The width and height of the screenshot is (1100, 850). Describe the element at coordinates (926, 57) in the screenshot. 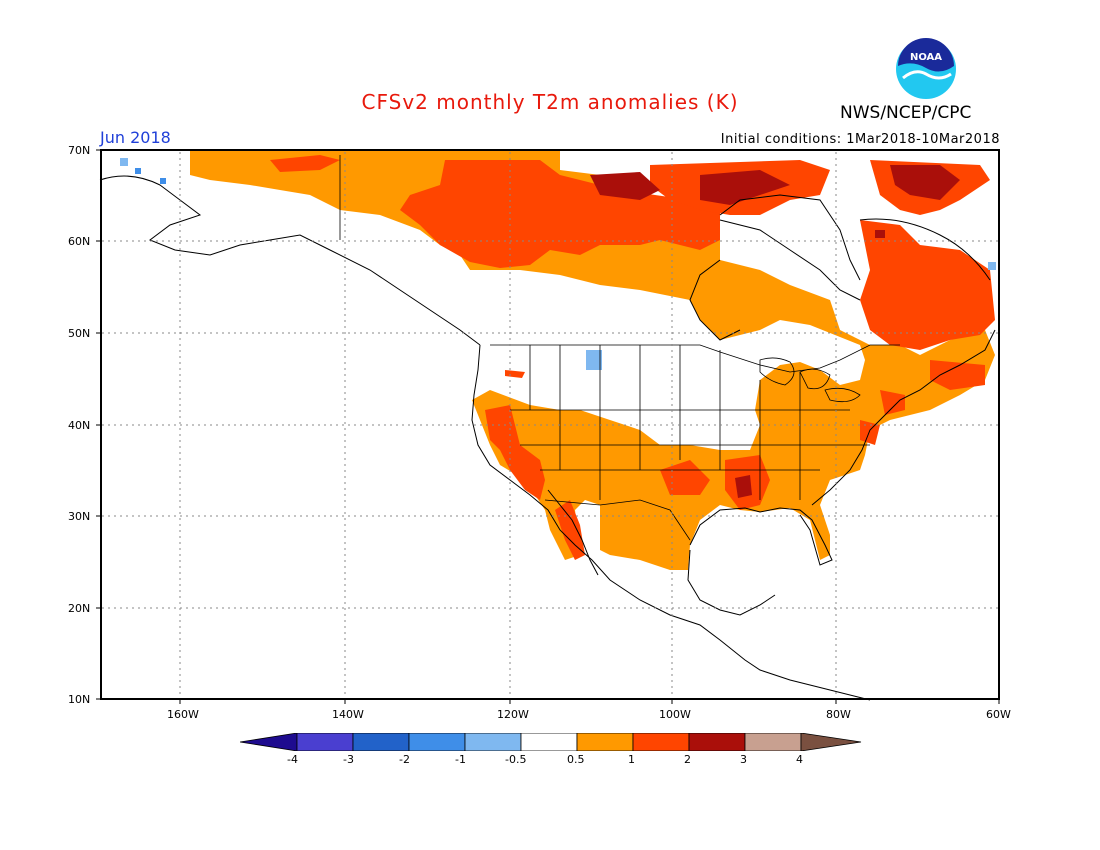

I see `noaa-logo-text: NOAA` at that location.